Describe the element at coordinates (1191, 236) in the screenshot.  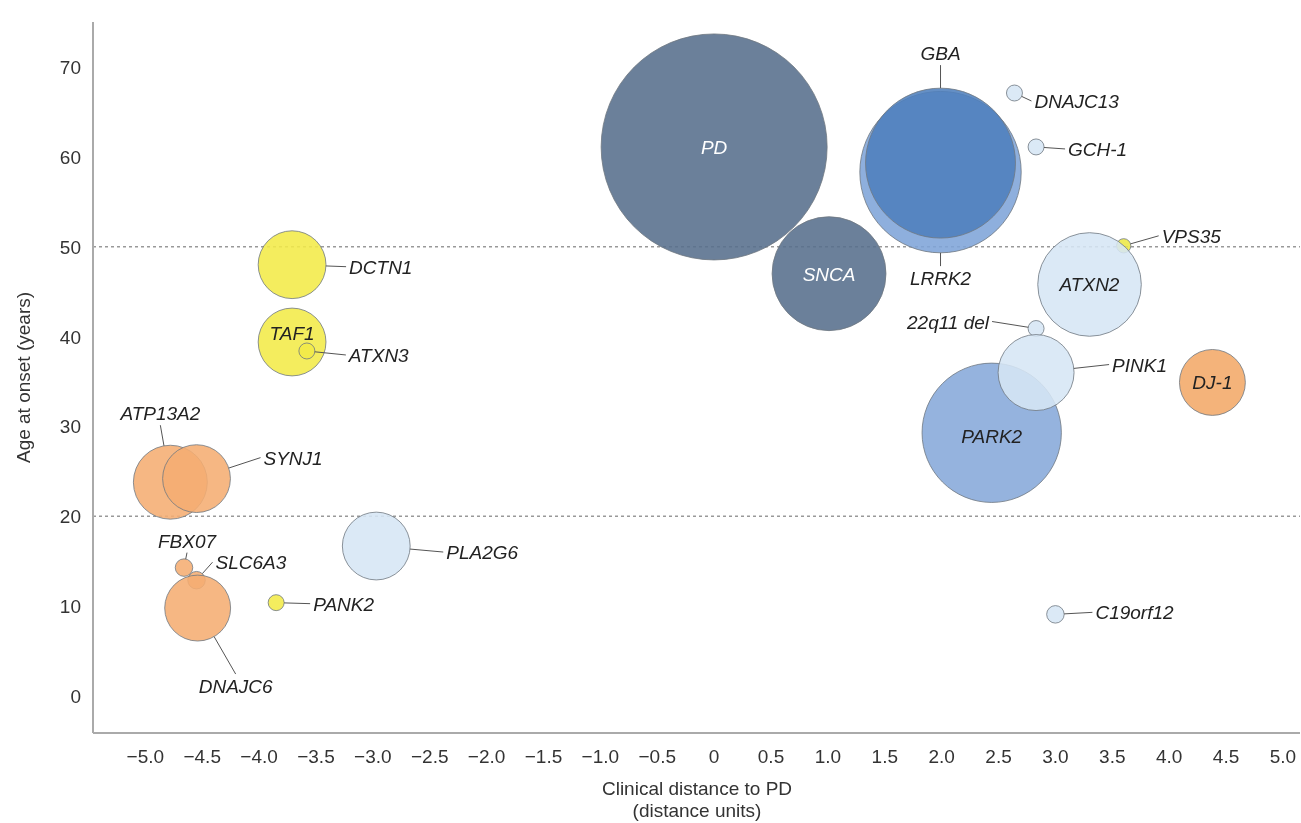
I see `annotation: VPS35` at that location.